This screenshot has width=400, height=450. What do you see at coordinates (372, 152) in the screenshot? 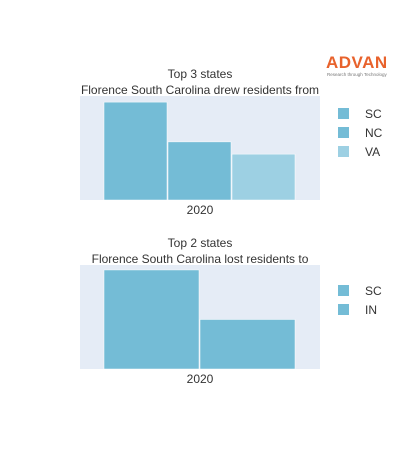
I see `chart1-legend-label-va: VA` at bounding box center [372, 152].